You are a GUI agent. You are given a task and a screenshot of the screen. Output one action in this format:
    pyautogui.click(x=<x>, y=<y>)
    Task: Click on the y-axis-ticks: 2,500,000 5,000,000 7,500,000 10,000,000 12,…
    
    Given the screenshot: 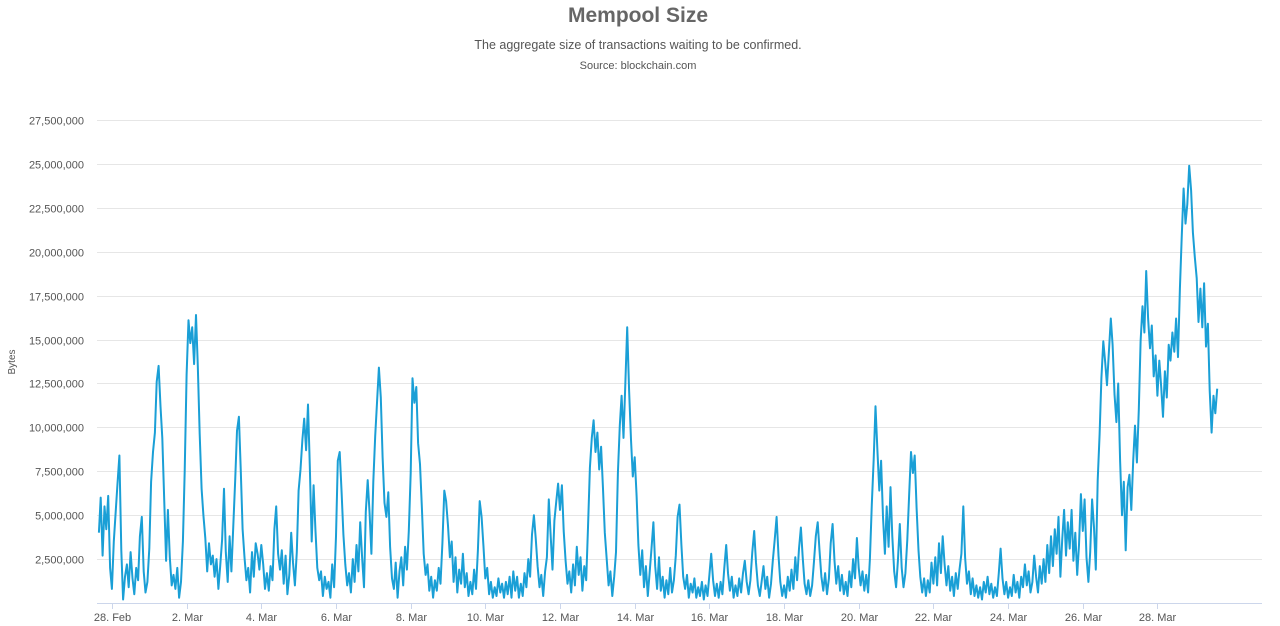 What is the action you would take?
    pyautogui.click(x=56, y=341)
    